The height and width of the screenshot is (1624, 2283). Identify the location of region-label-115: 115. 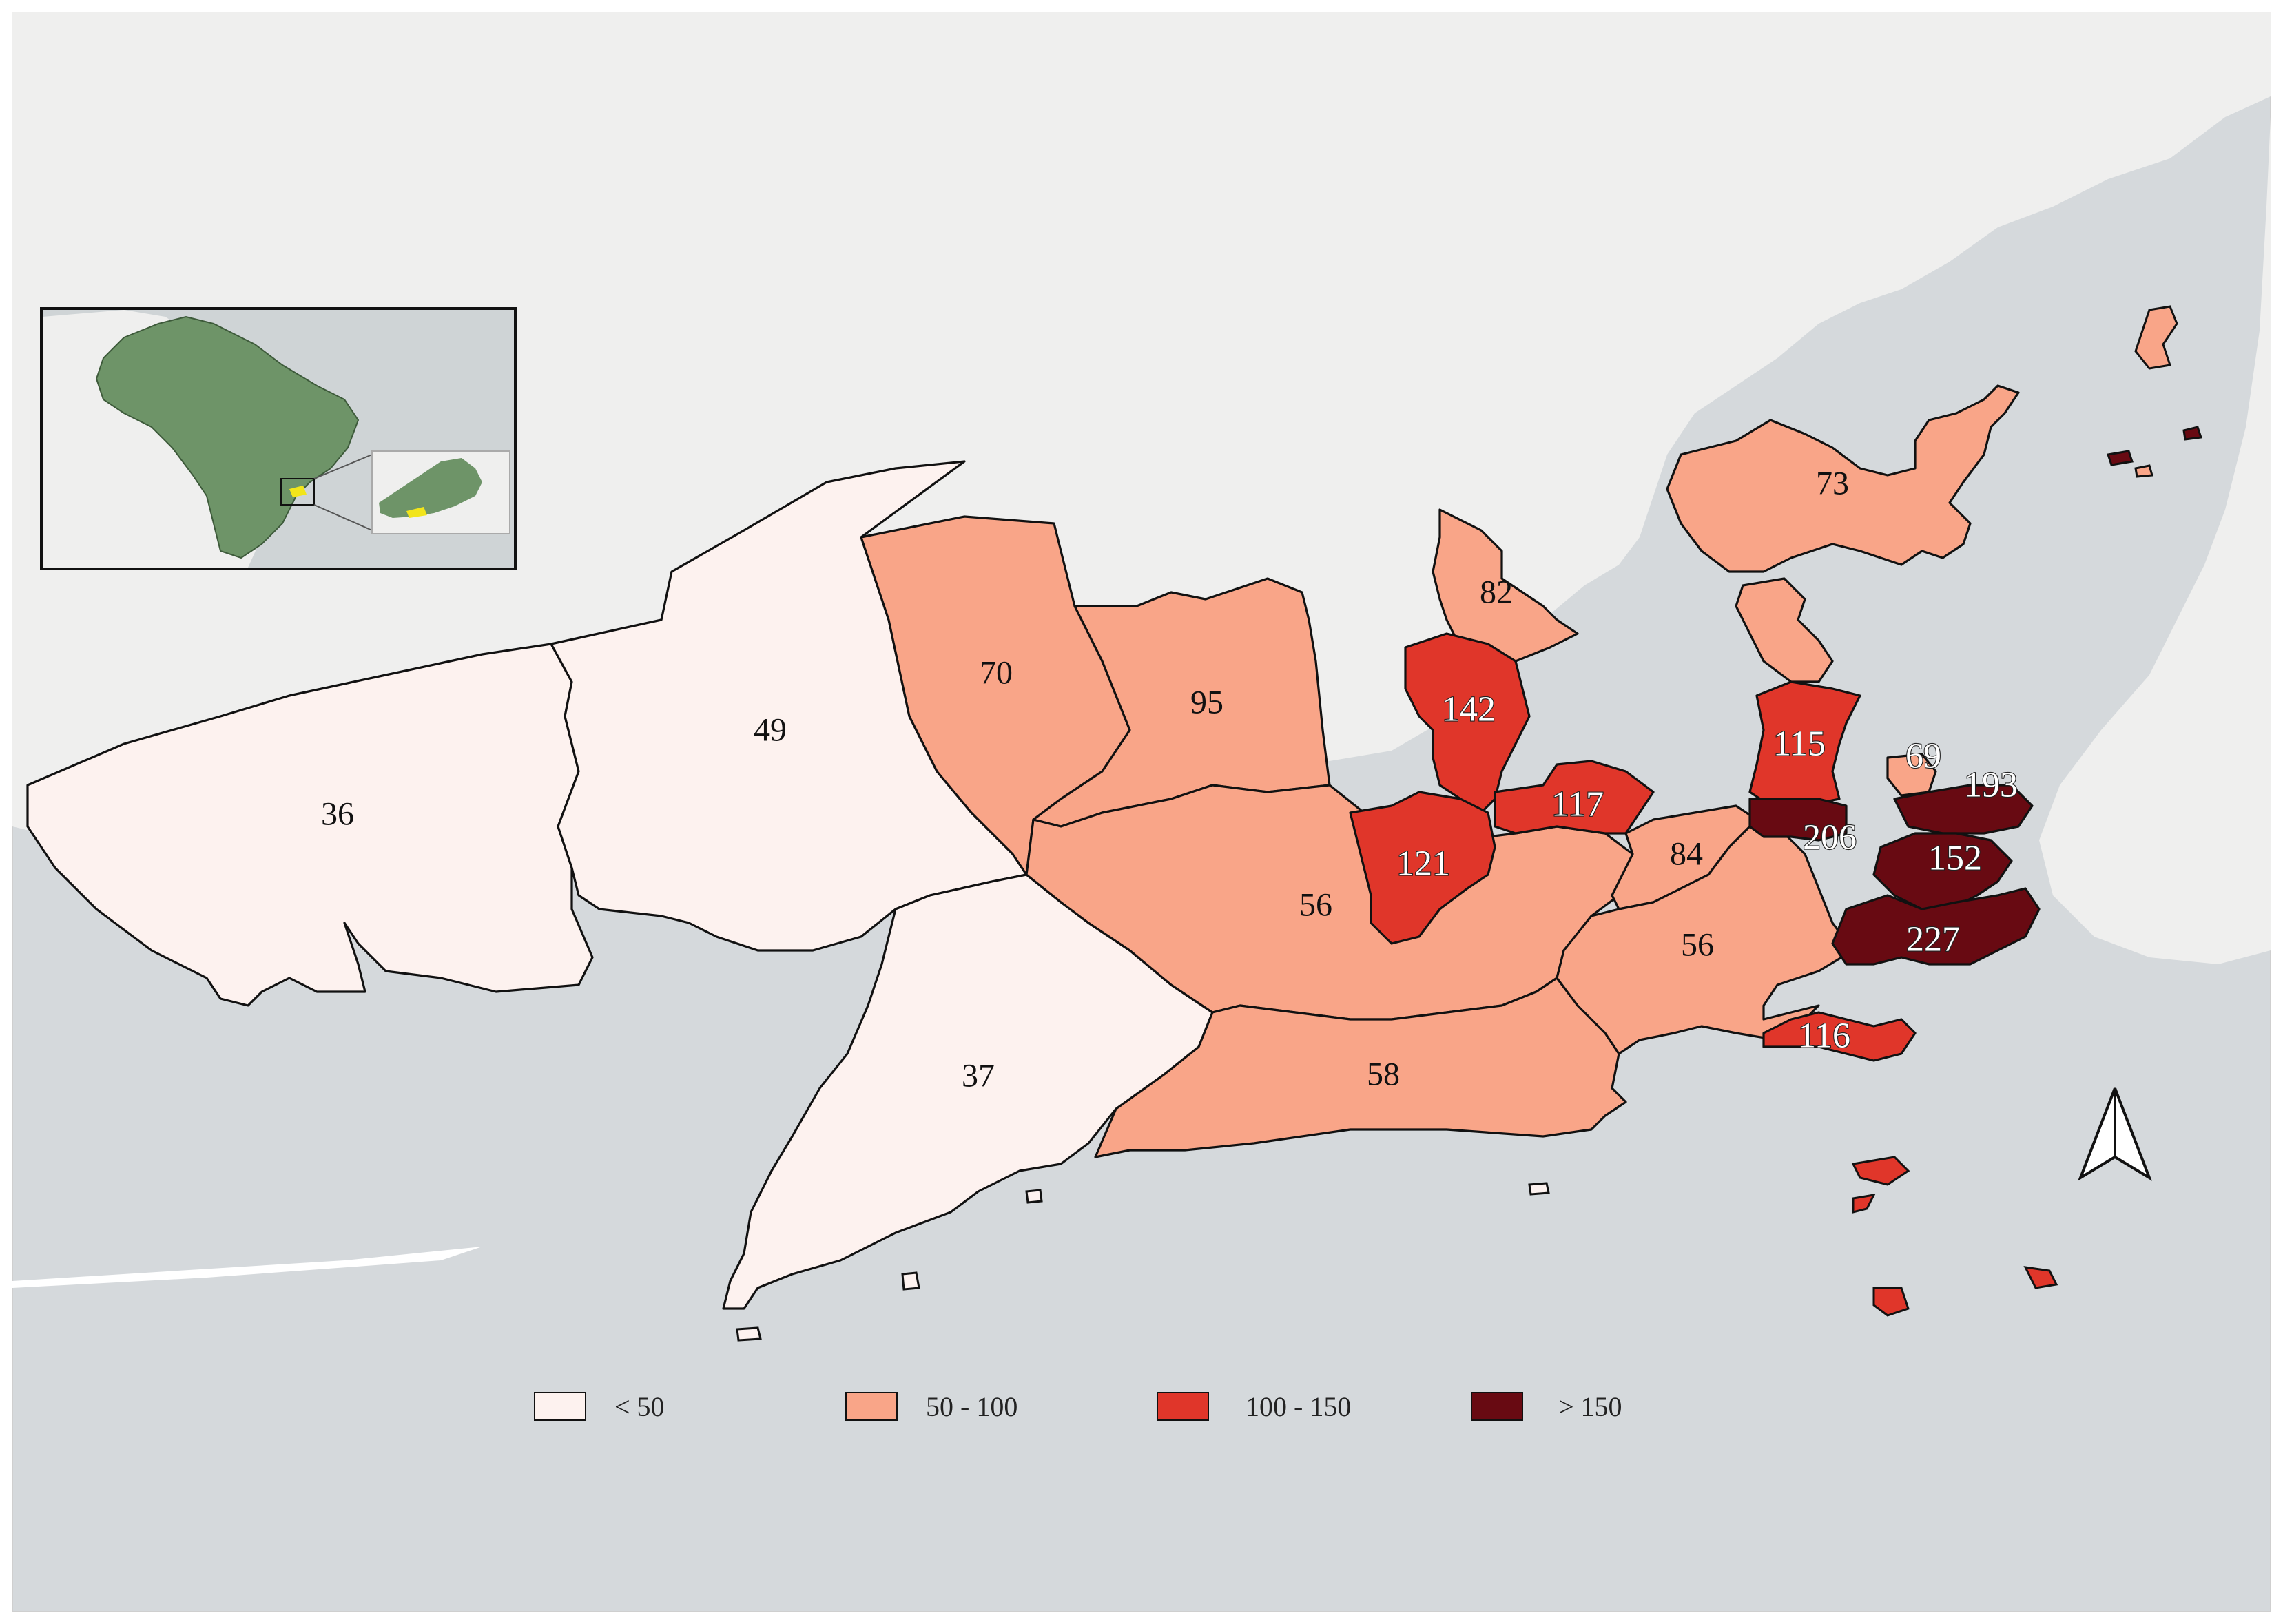
(1799, 745).